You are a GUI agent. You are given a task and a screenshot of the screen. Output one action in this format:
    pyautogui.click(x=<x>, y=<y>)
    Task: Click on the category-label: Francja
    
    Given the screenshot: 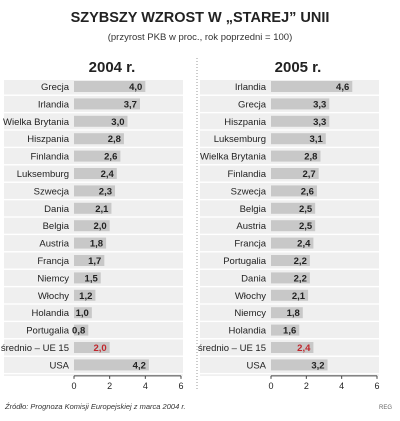 What is the action you would take?
    pyautogui.click(x=53, y=261)
    